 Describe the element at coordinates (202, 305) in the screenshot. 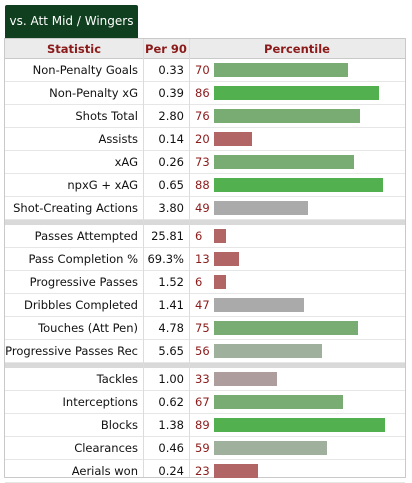

I see `percentile-value: 47` at that location.